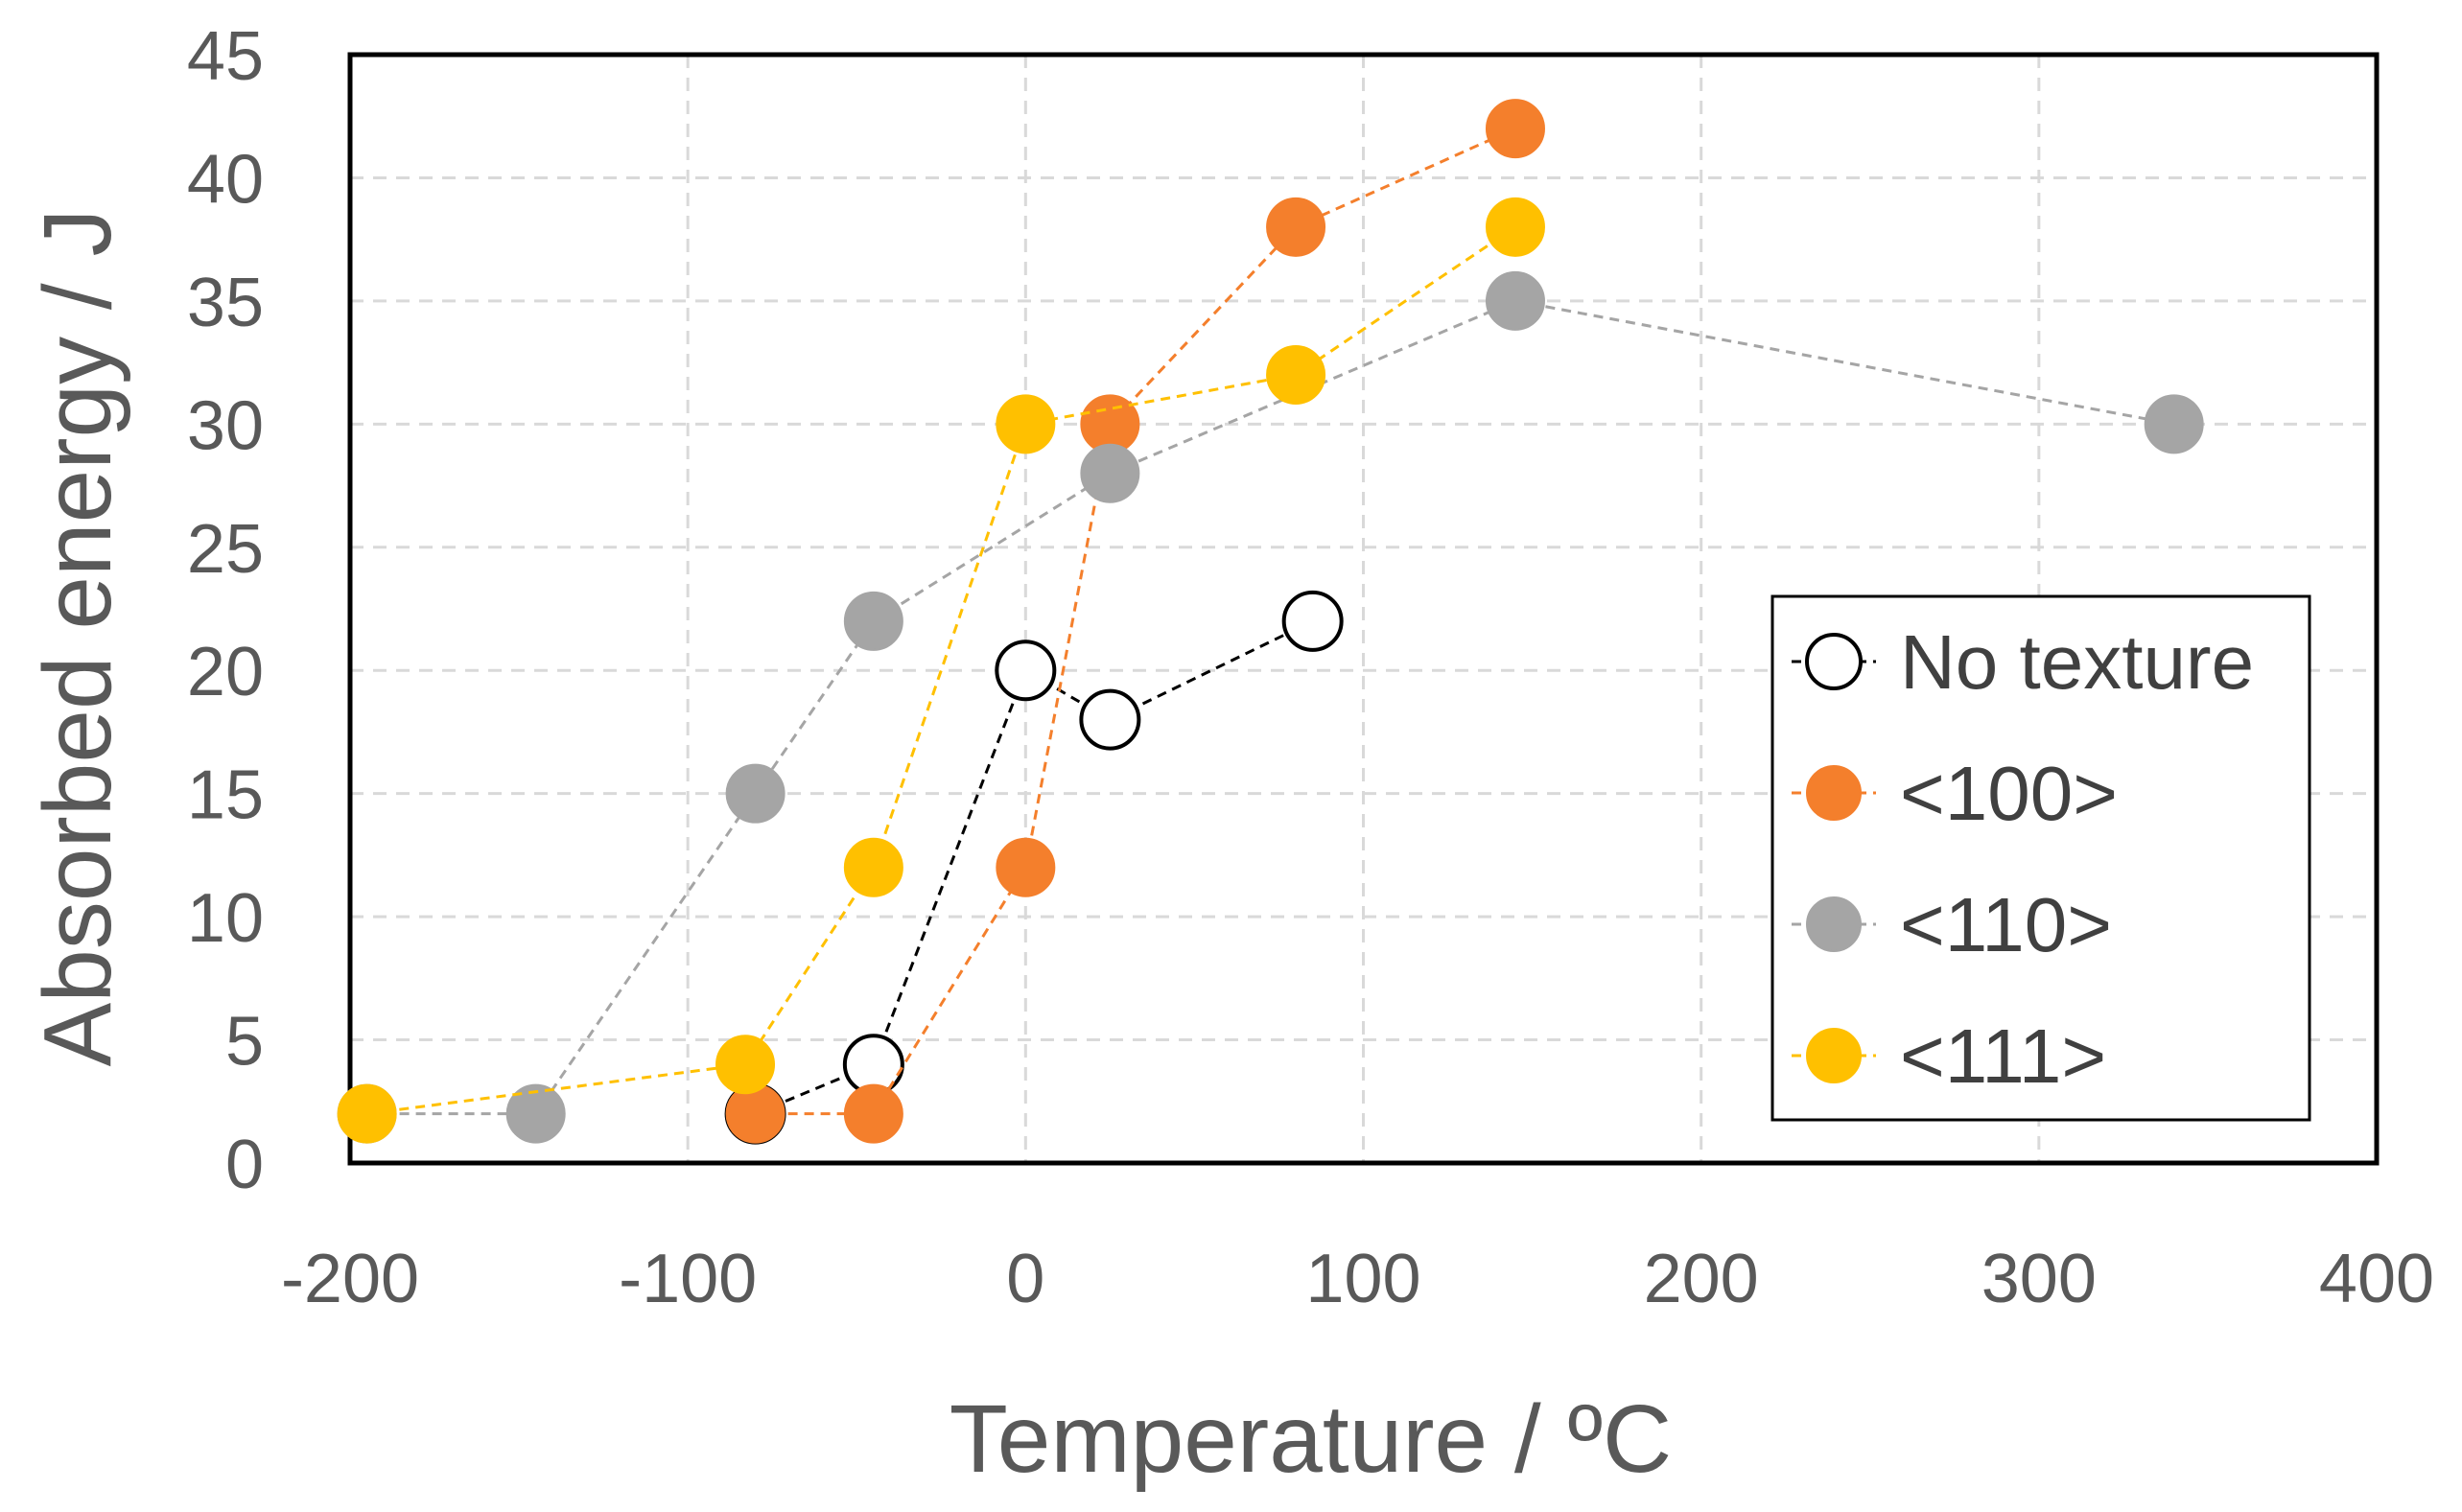  I want to click on x-tick-label: 400, so click(2377, 1279).